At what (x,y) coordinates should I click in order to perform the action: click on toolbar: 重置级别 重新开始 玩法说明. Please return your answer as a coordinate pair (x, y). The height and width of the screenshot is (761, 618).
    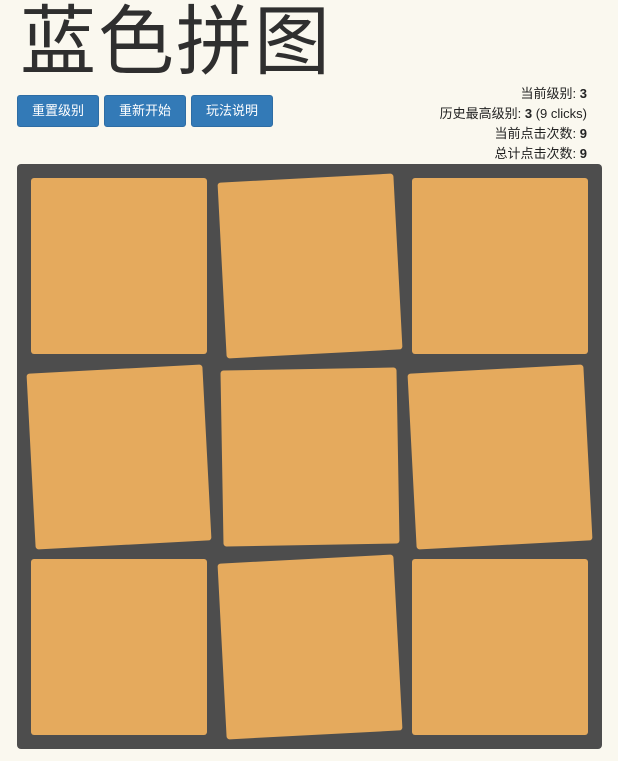
    Looking at the image, I should click on (145, 111).